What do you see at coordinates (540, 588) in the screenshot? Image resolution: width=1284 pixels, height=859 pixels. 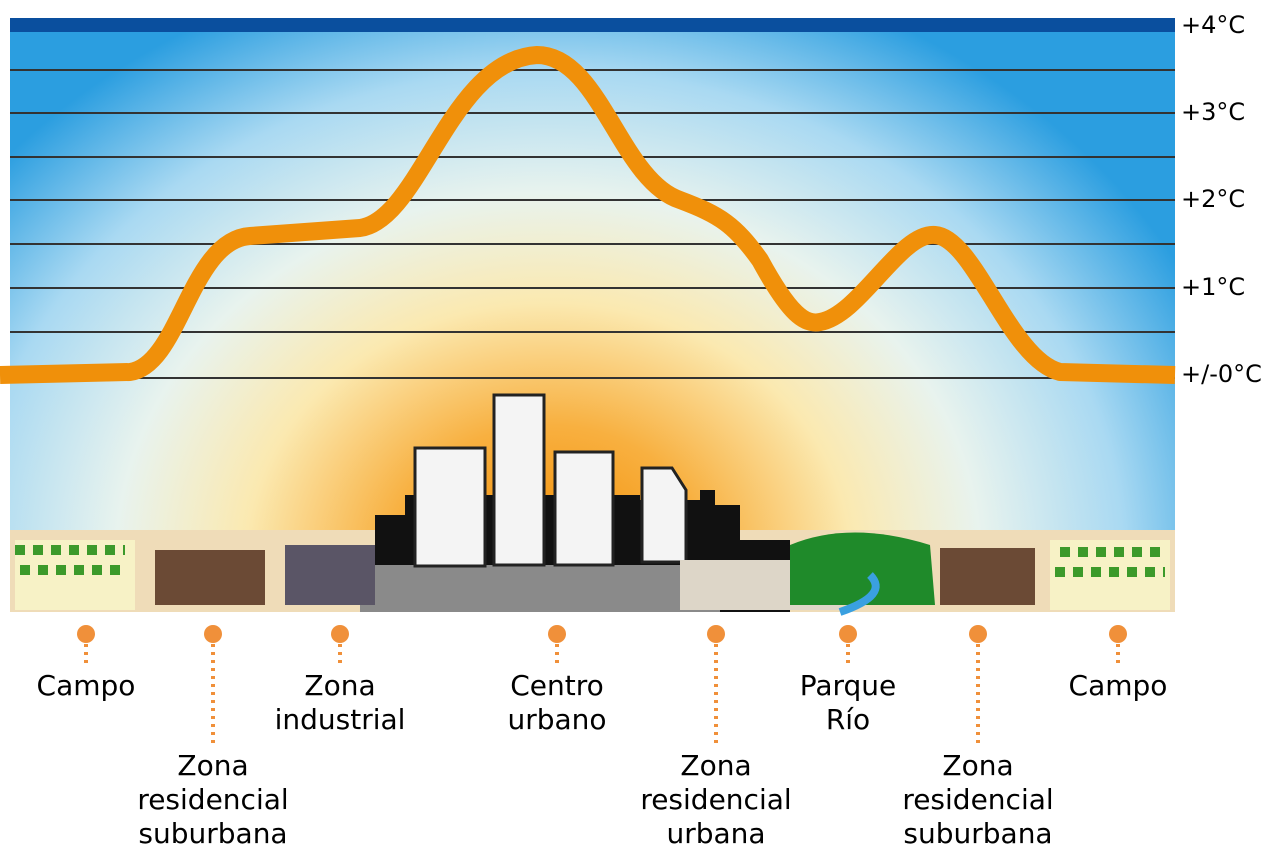 I see `street` at bounding box center [540, 588].